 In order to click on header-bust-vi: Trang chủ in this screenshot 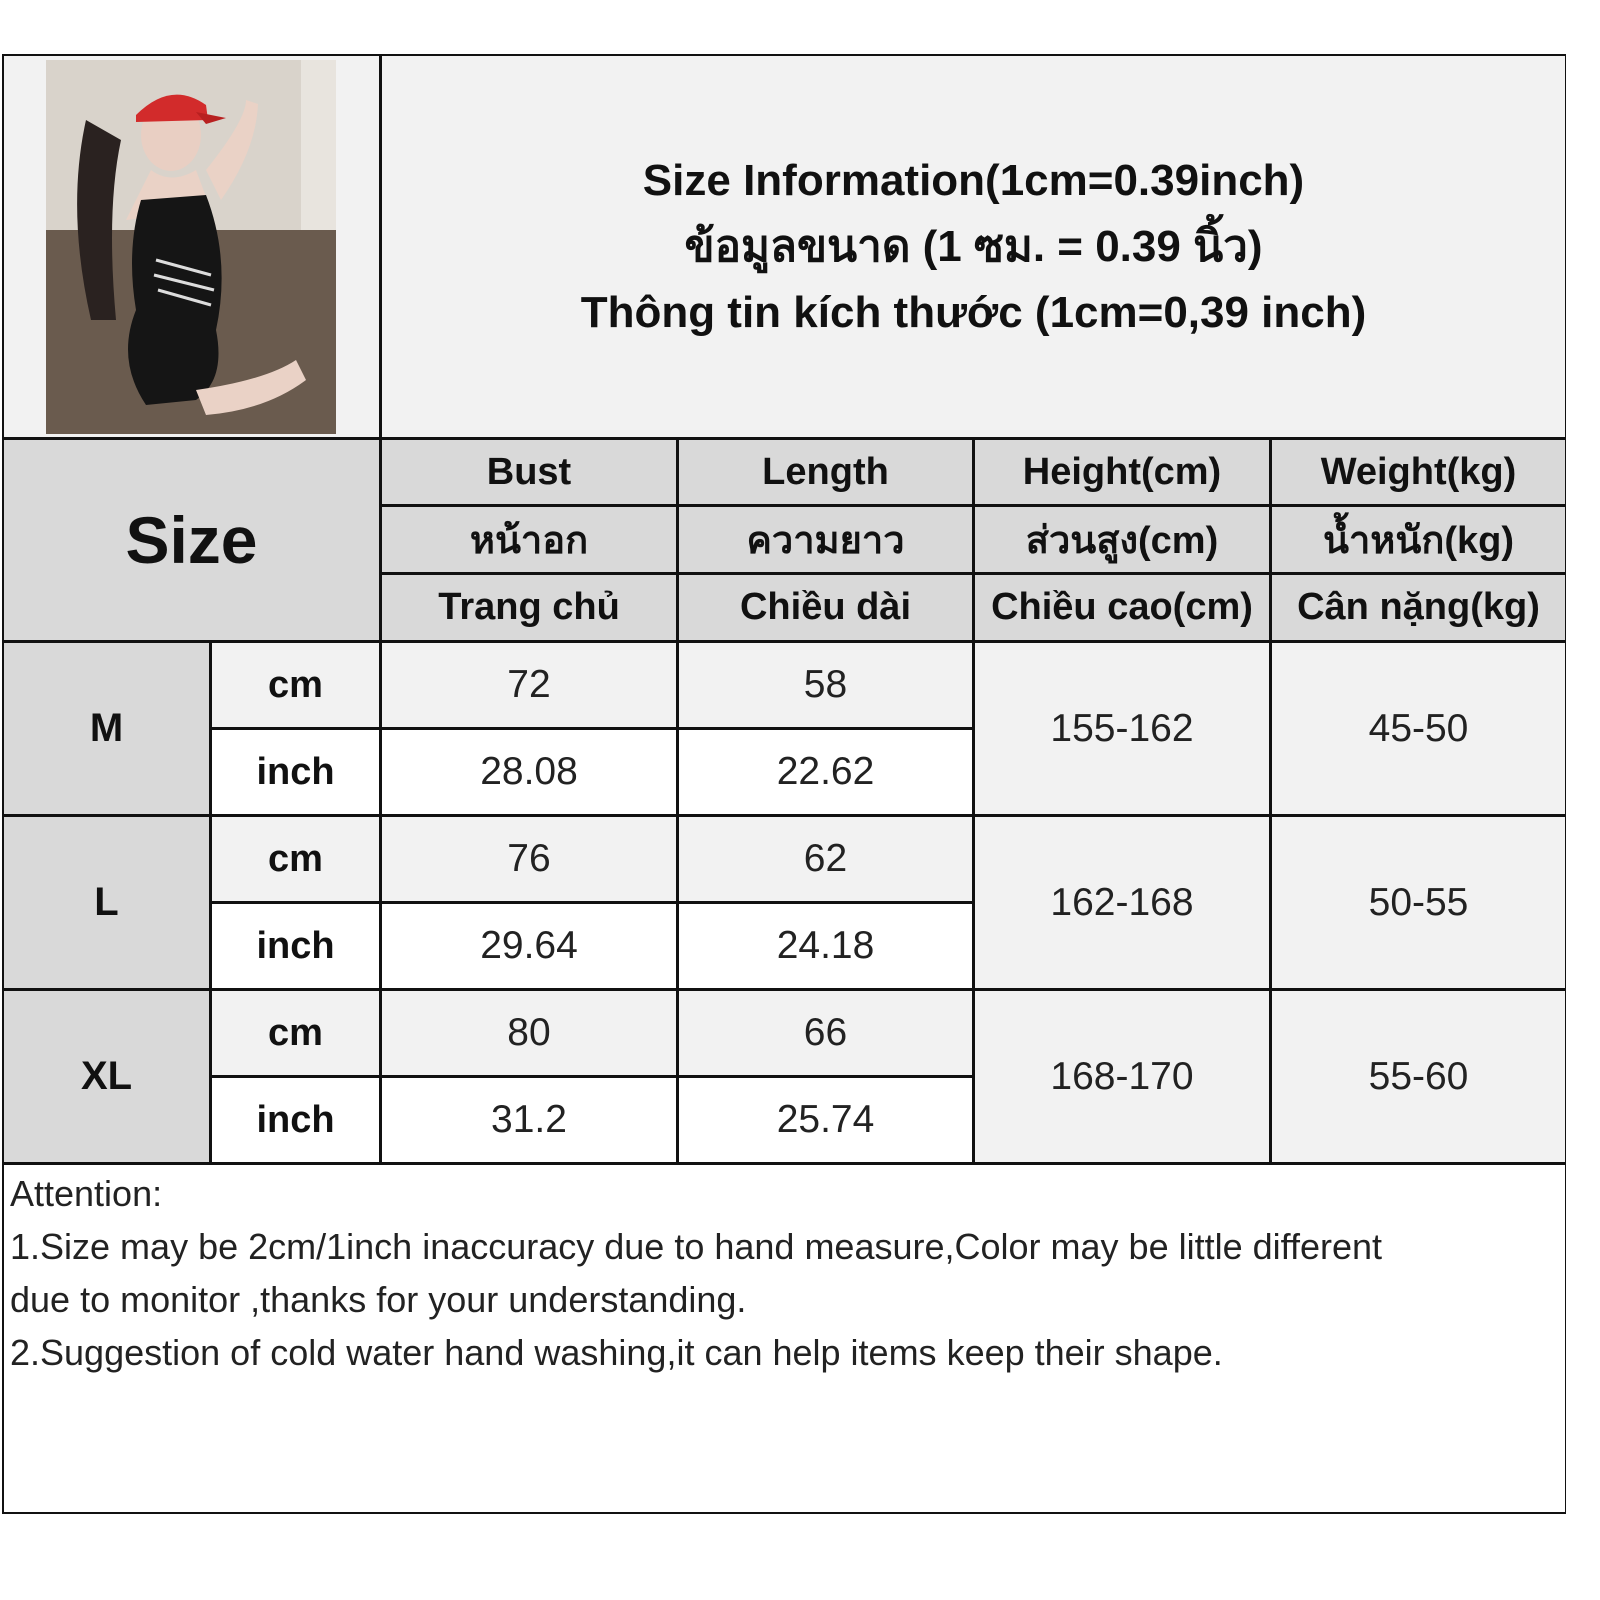, I will do `click(529, 607)`.